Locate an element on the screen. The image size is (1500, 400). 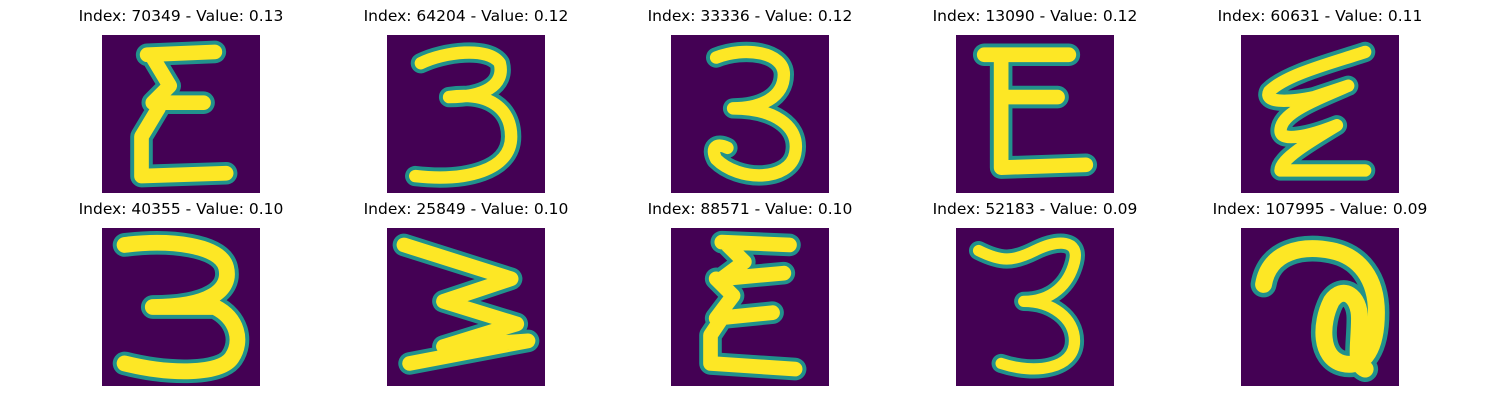
panel-6: Index: 40355 - Value: 0.10 is located at coordinates (181, 293).